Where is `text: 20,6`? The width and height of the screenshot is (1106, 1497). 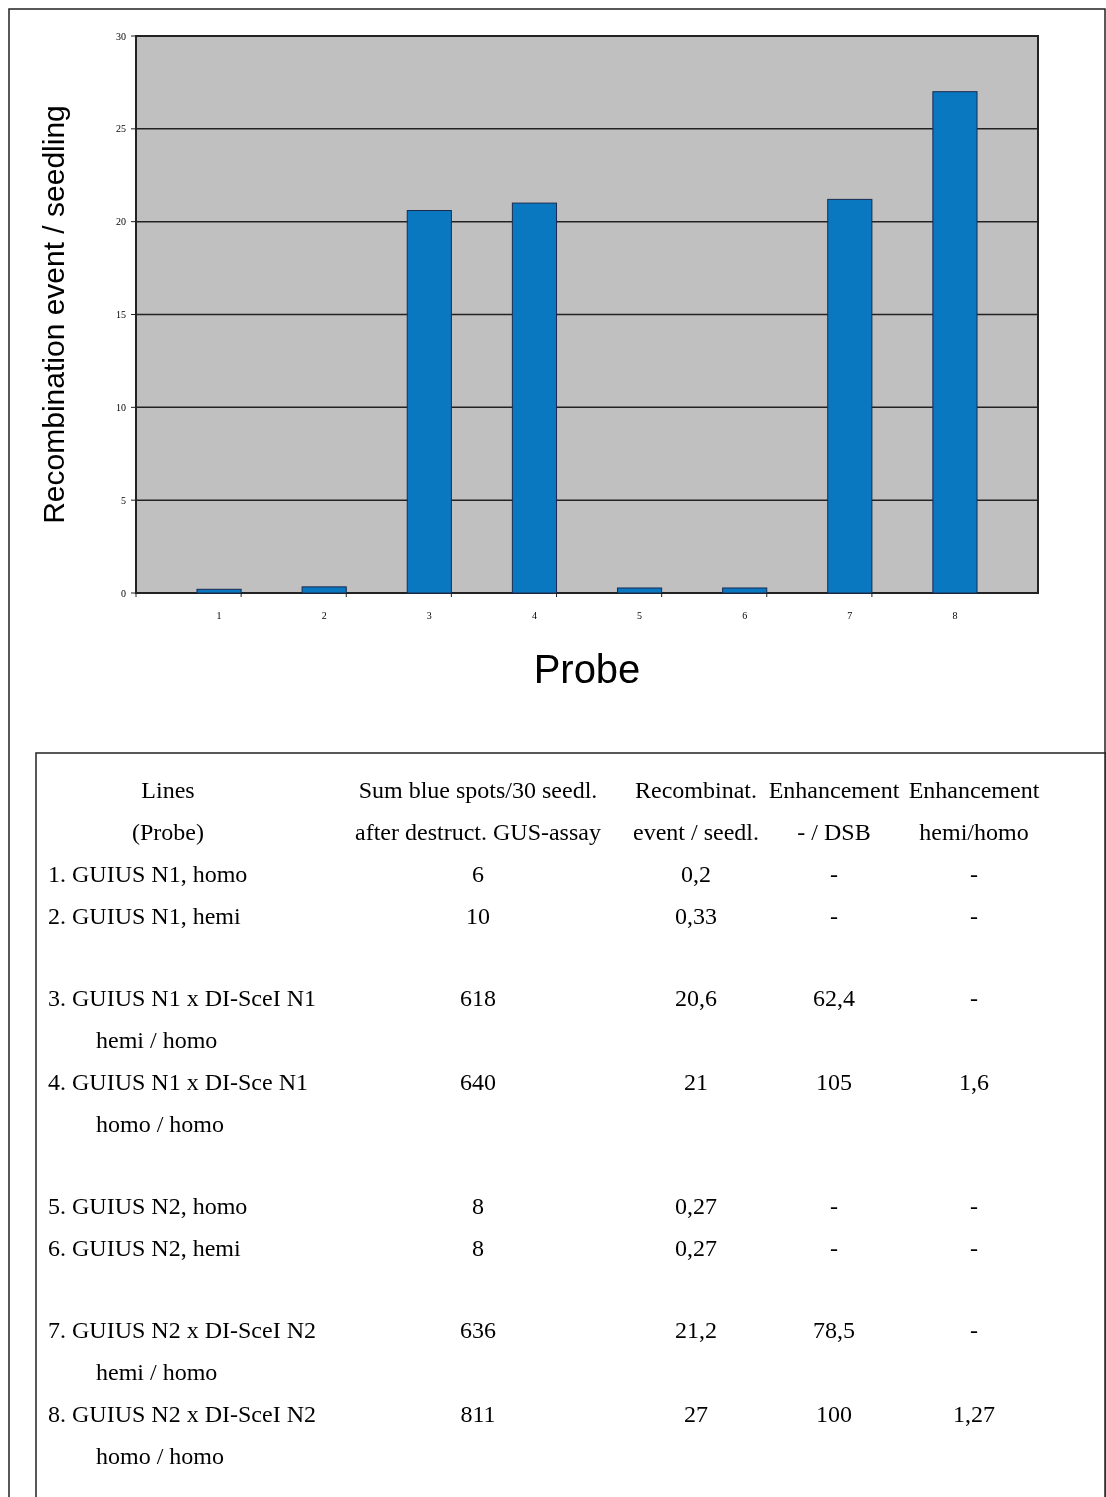
text: 20,6 is located at coordinates (696, 998).